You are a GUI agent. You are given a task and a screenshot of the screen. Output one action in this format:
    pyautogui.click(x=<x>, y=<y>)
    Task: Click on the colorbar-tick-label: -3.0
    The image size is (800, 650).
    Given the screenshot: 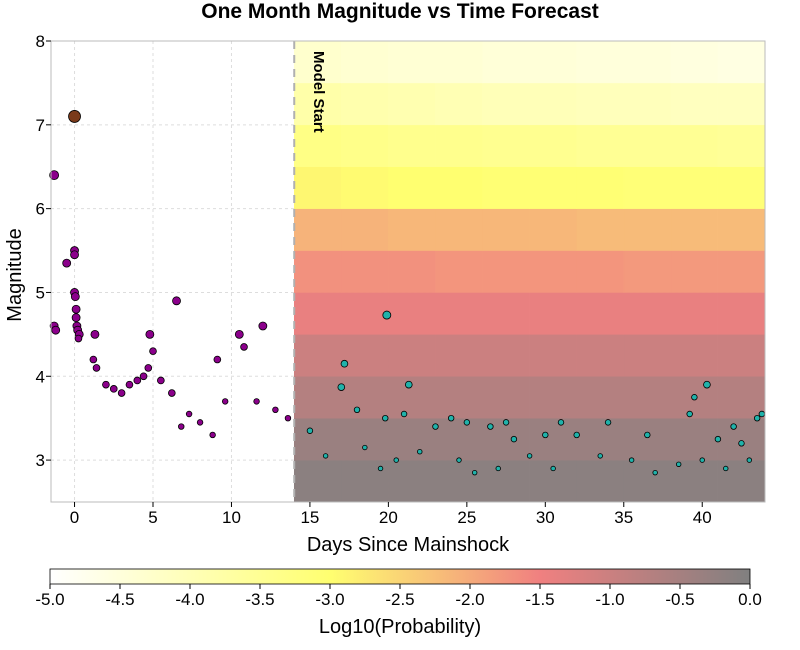 What is the action you would take?
    pyautogui.click(x=329, y=599)
    